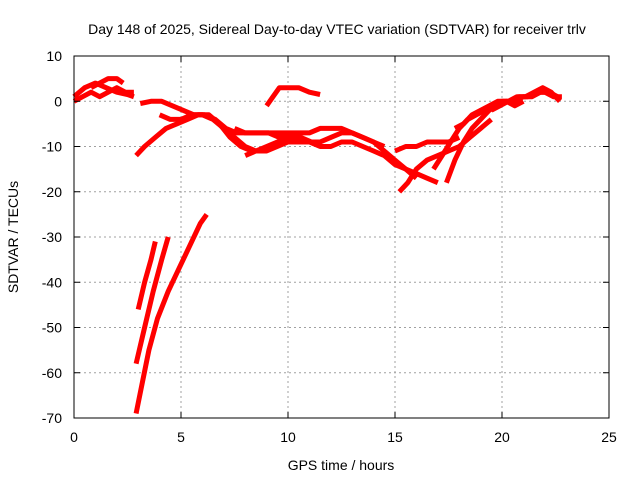 The image size is (640, 480). I want to click on x-axis-title: GPS time / hours, so click(341, 465).